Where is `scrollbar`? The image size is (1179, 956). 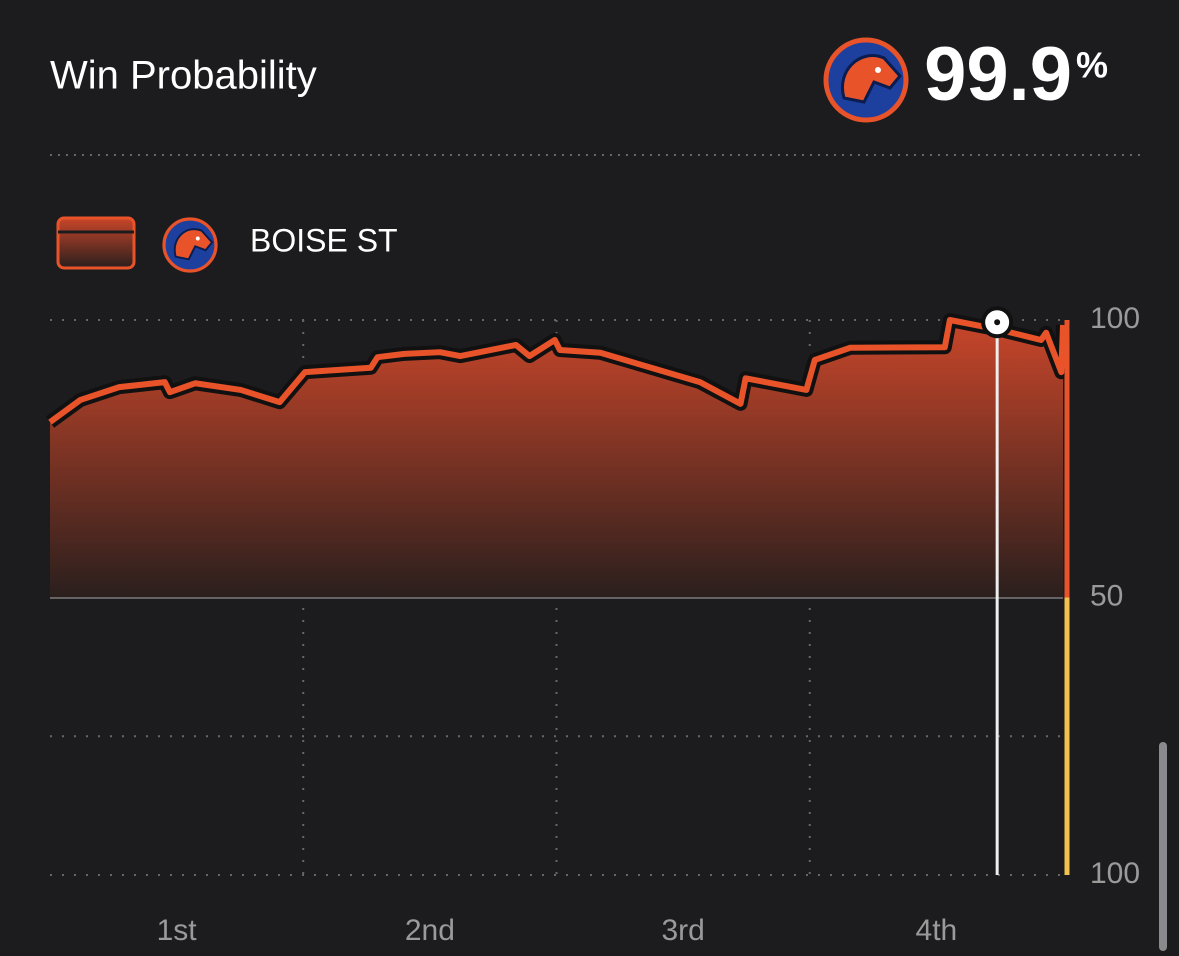
scrollbar is located at coordinates (1163, 846).